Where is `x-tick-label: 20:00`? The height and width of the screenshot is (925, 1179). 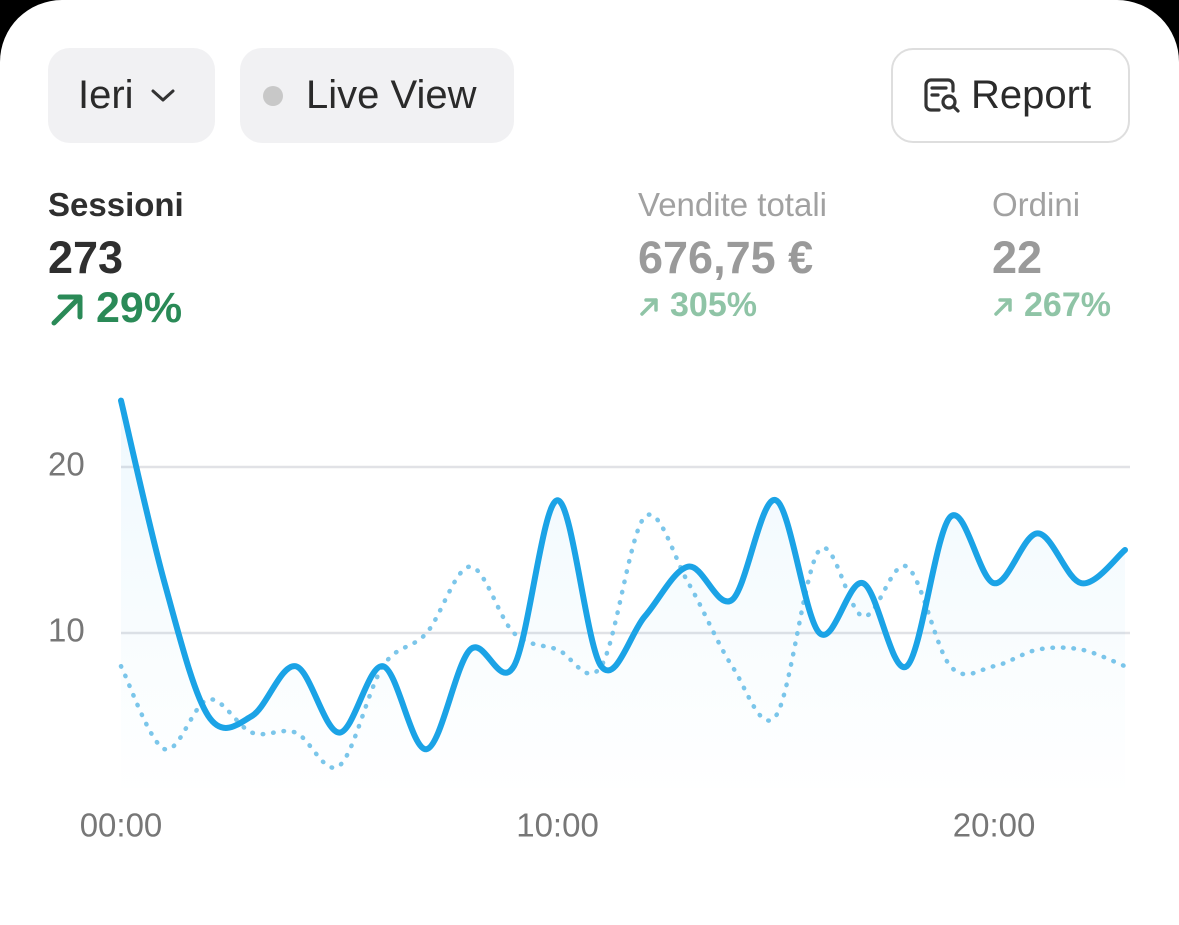 x-tick-label: 20:00 is located at coordinates (994, 825).